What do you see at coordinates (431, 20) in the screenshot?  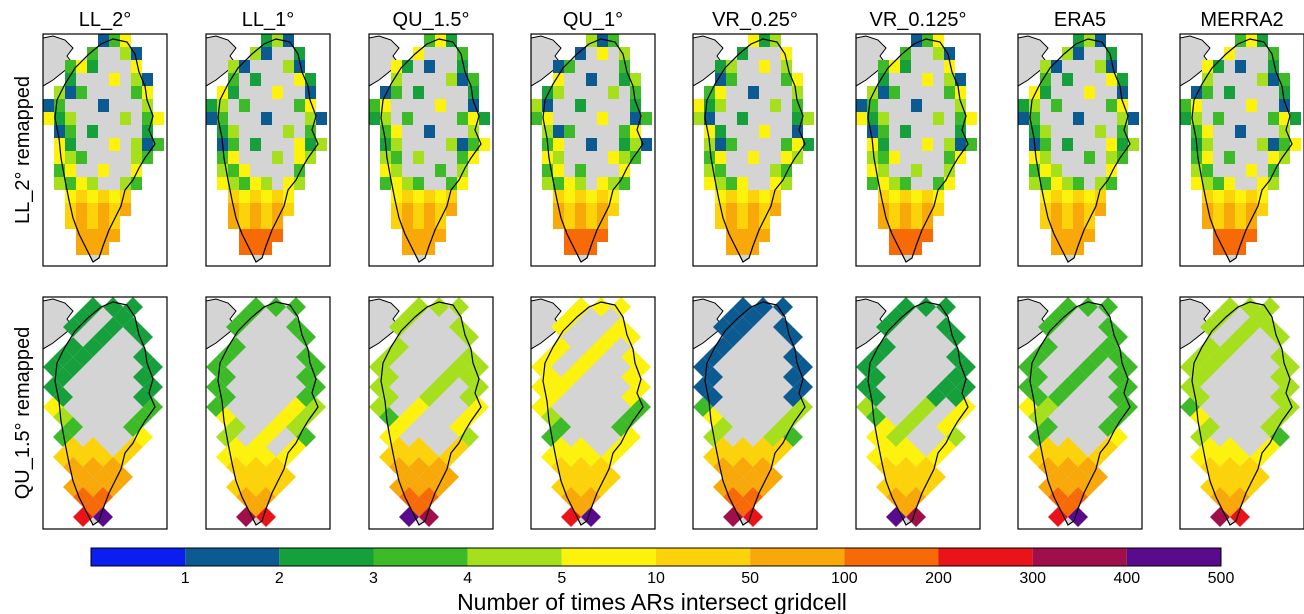 I see `column-title: QU_1.5°` at bounding box center [431, 20].